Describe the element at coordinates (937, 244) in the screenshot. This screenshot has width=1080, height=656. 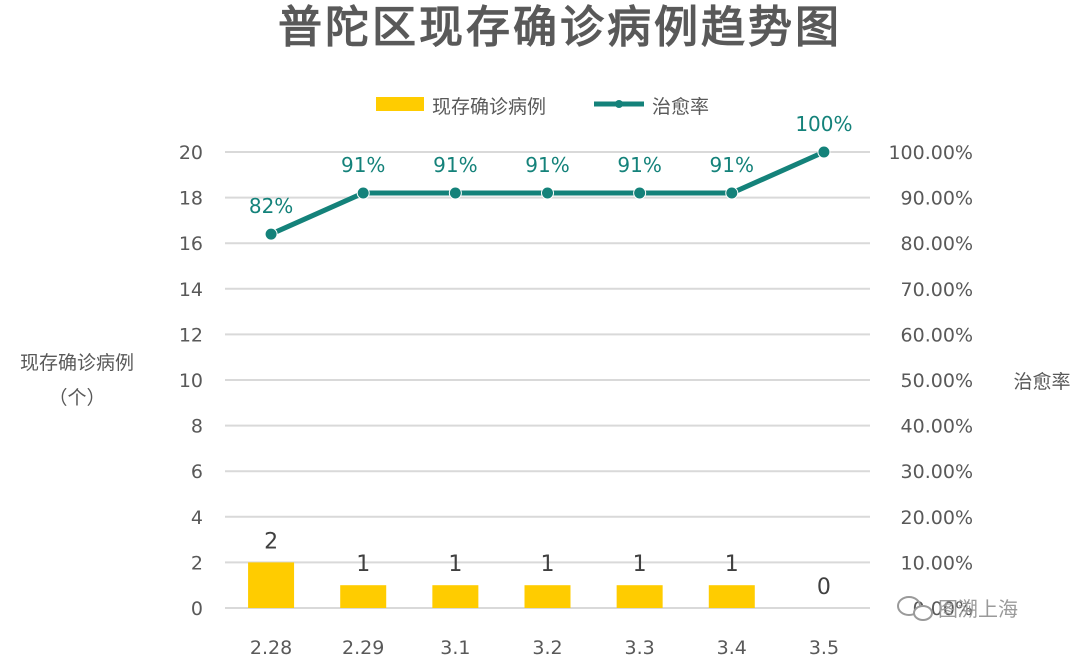
I see `right-tick-label: 80.00%` at that location.